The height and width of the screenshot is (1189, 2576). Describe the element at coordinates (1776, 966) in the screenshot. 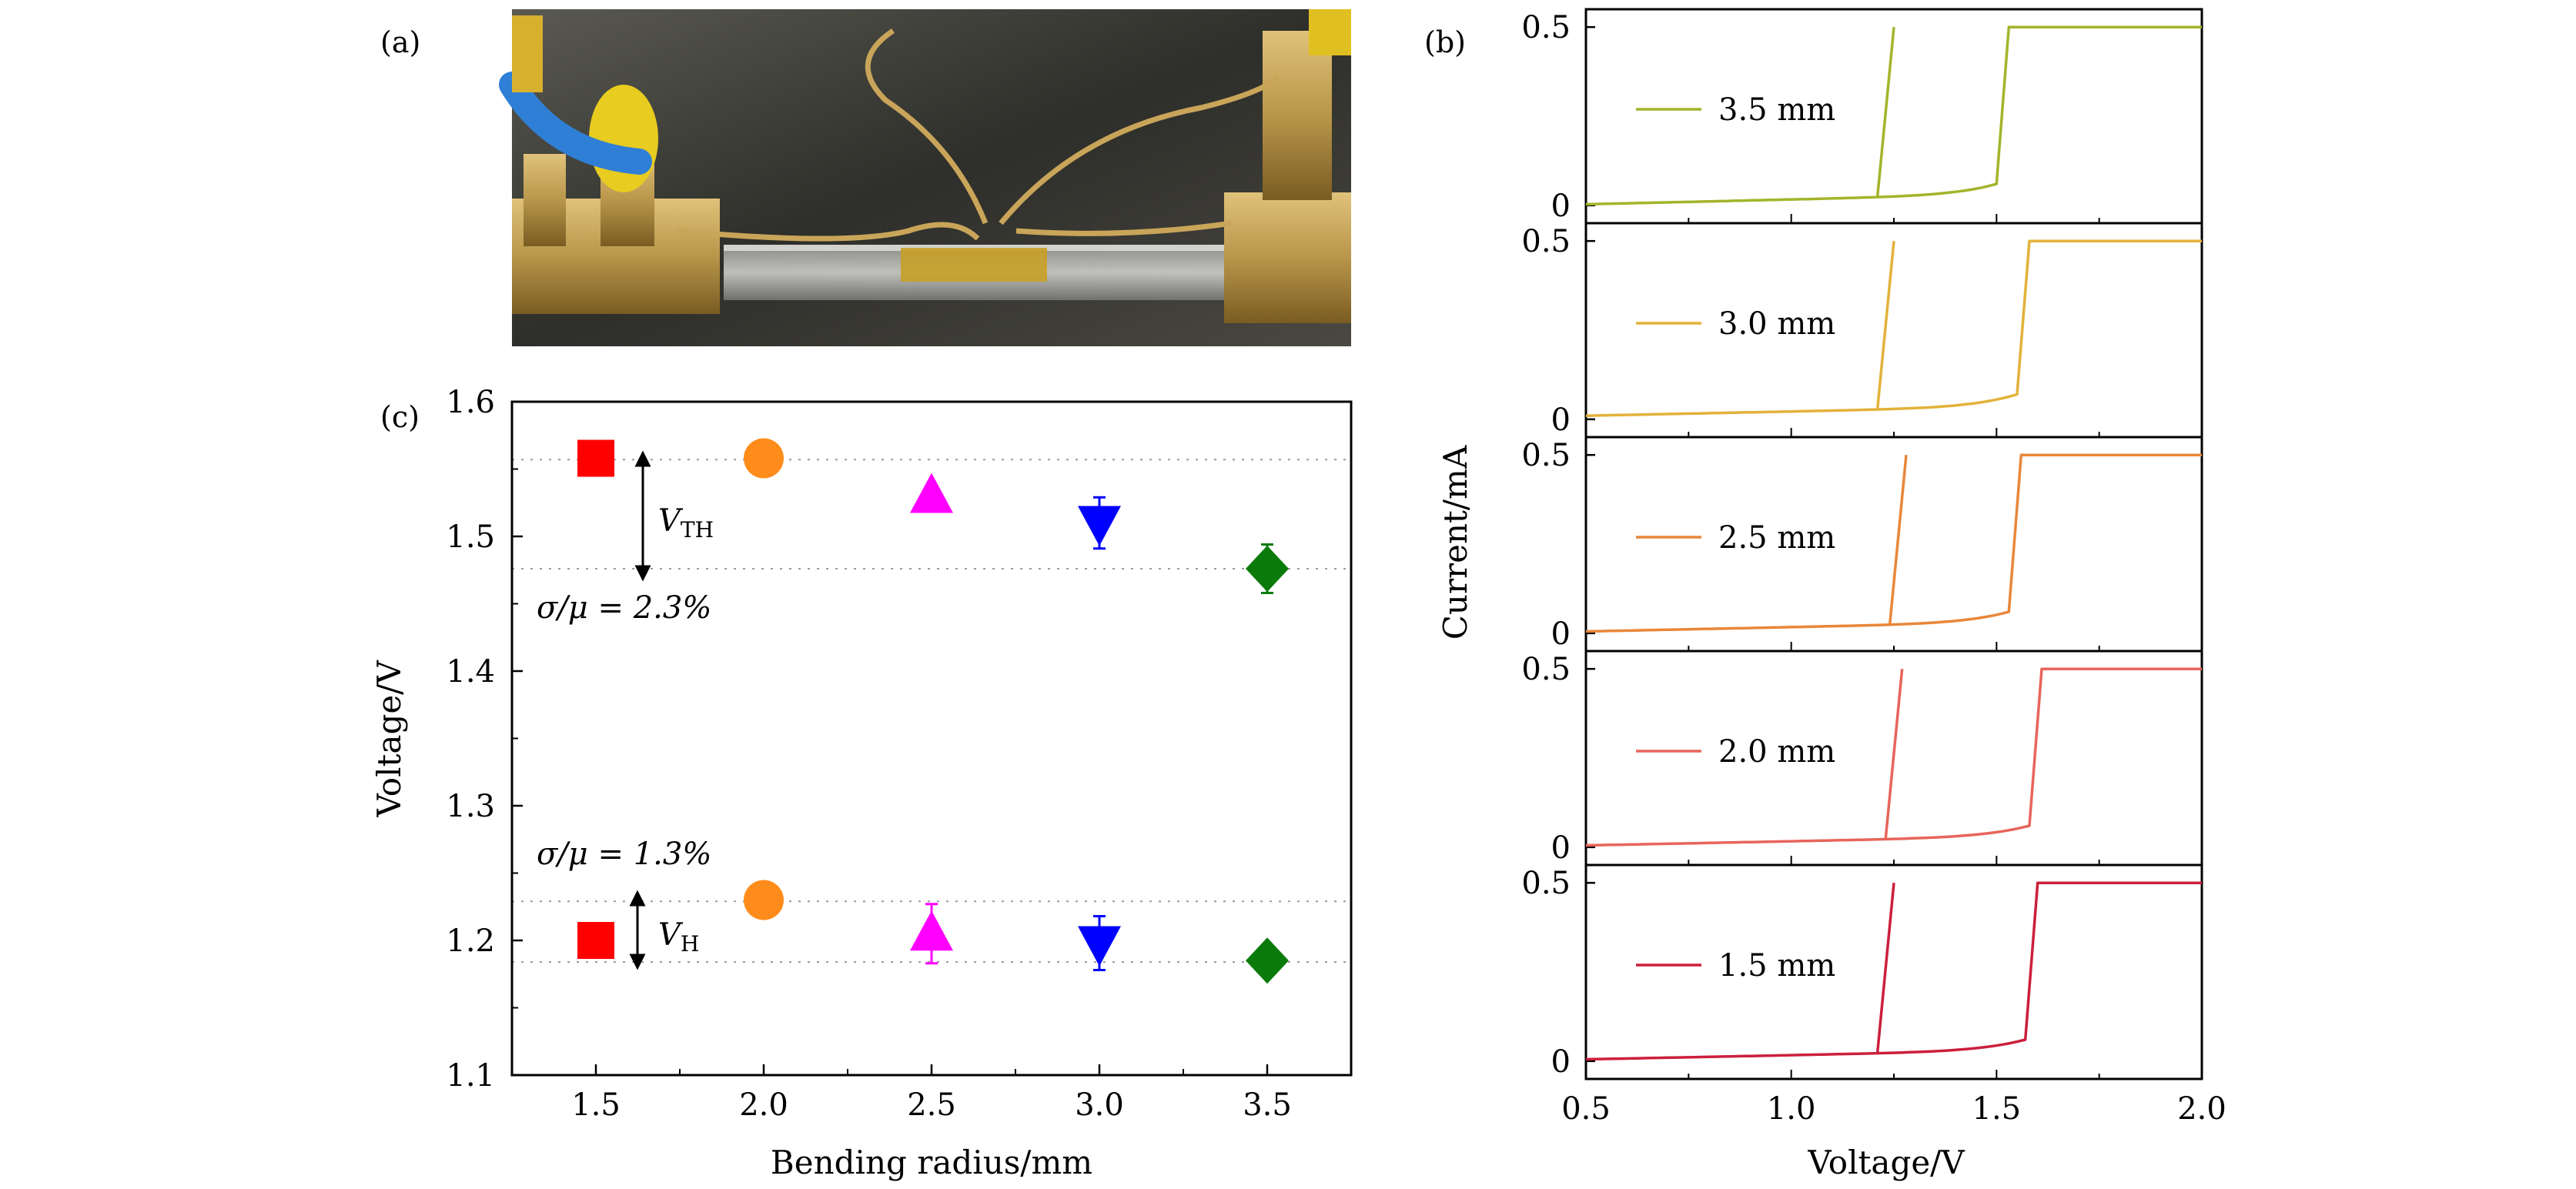

I see `legend-label: 1.5 mm` at that location.